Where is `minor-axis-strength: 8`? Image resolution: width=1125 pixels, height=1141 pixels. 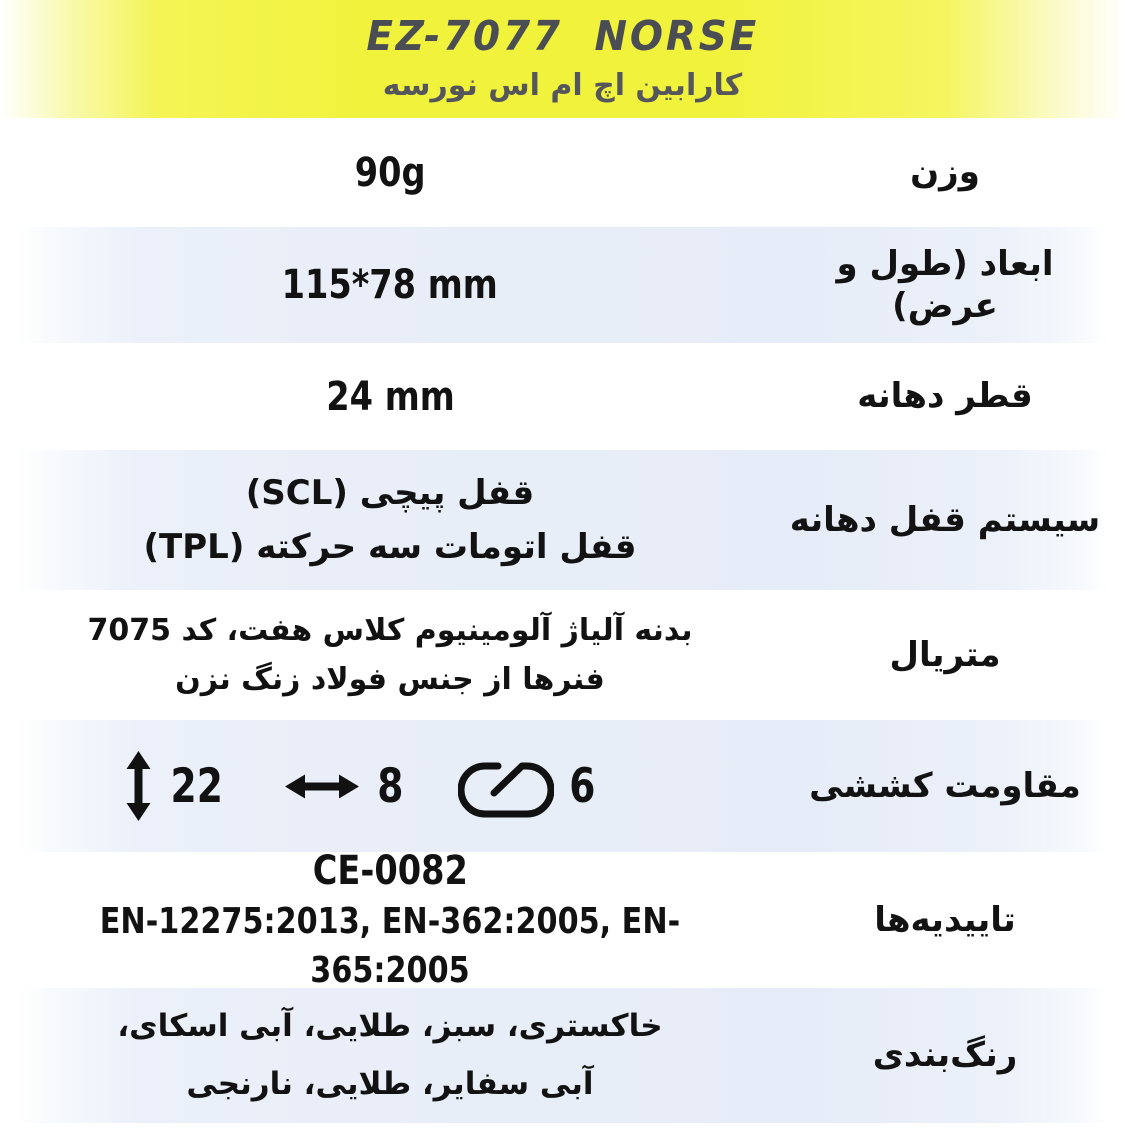 minor-axis-strength: 8 is located at coordinates (344, 786).